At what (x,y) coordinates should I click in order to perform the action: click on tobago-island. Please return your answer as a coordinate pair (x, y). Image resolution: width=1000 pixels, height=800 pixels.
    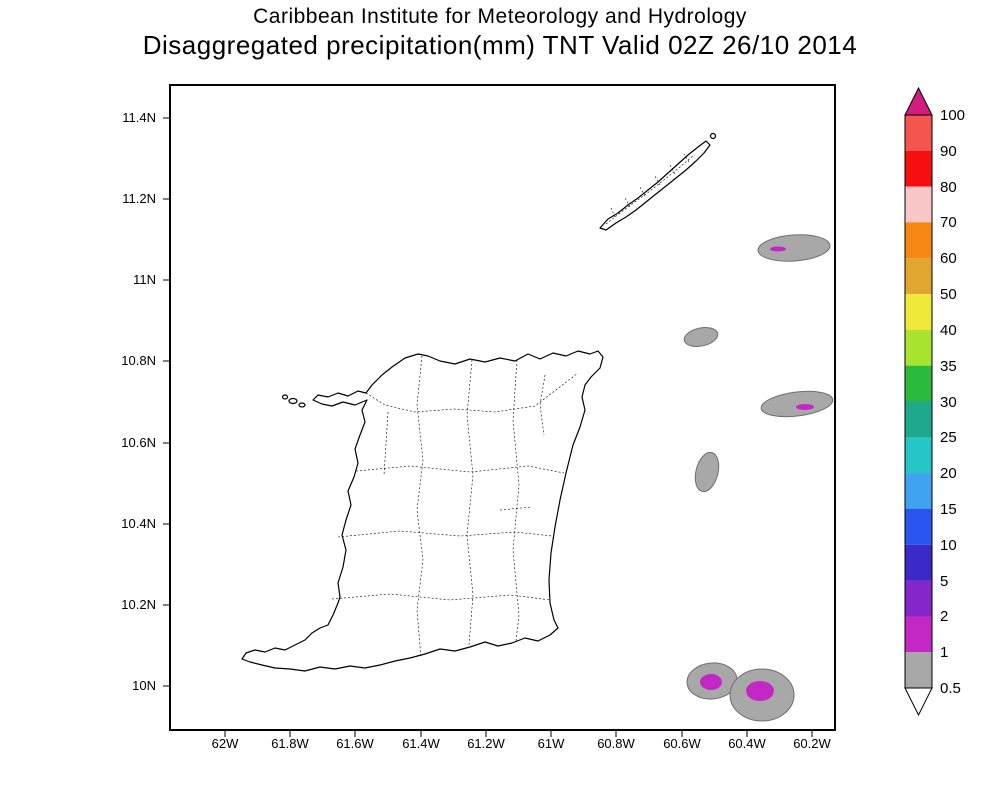
    Looking at the image, I should click on (658, 181).